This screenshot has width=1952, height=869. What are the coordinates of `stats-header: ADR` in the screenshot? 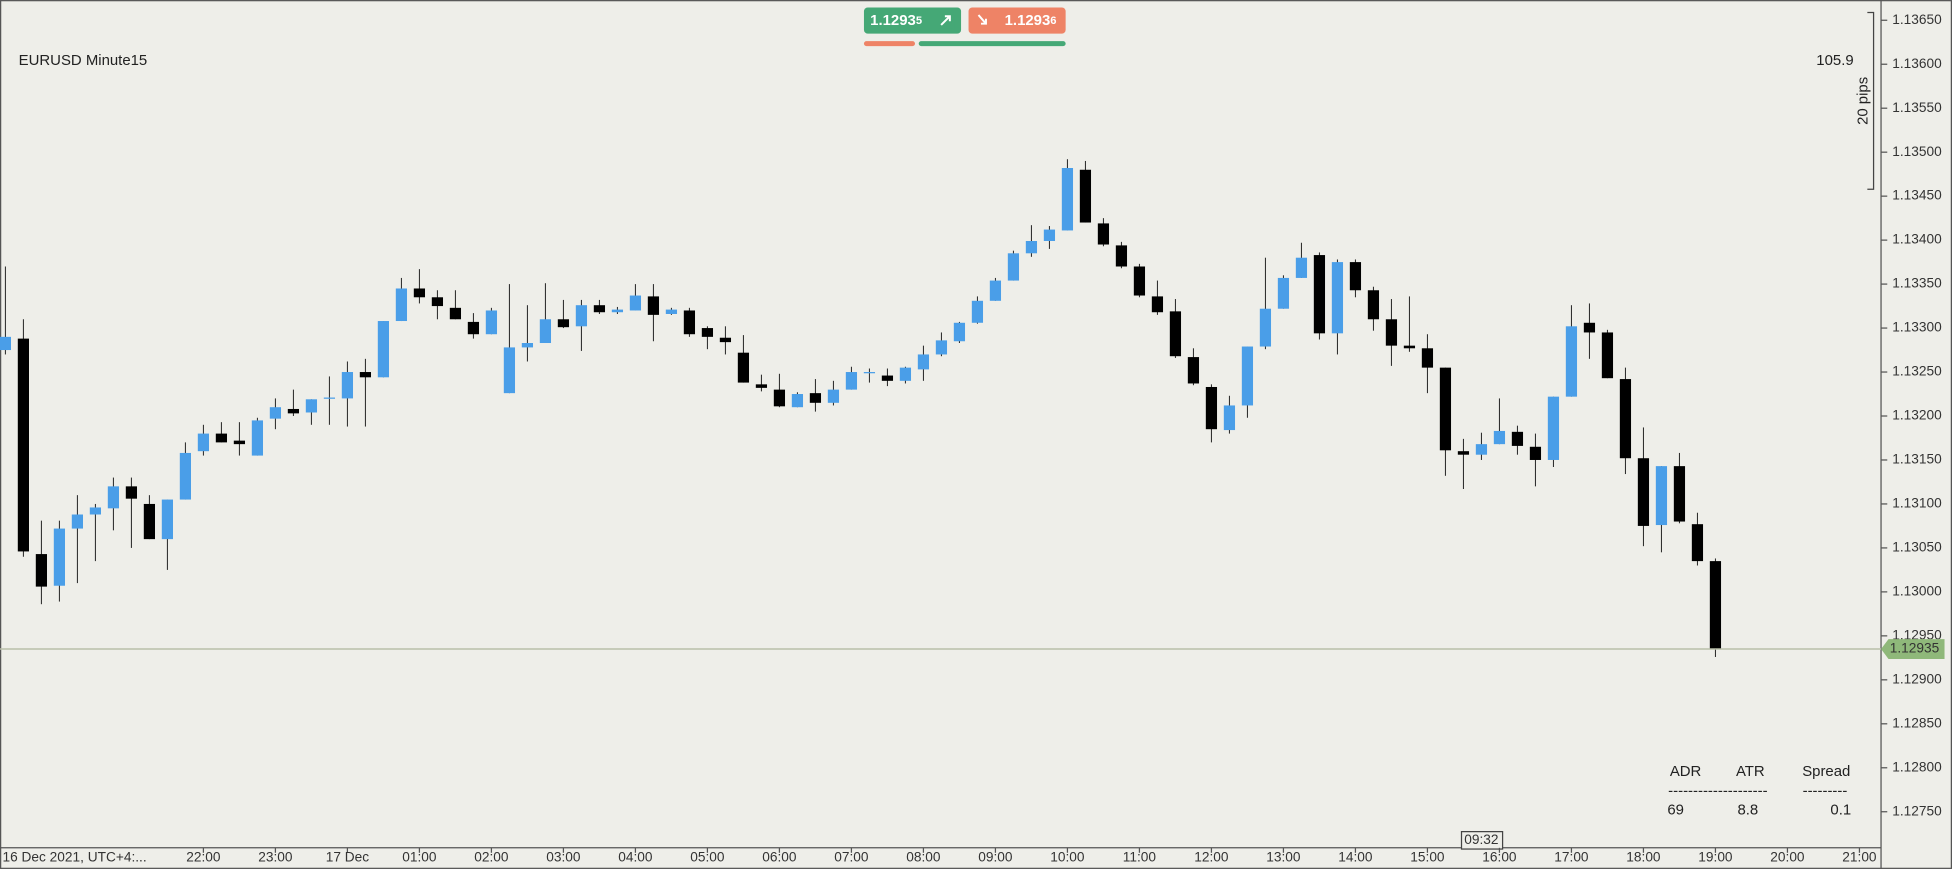 It's located at (1686, 771).